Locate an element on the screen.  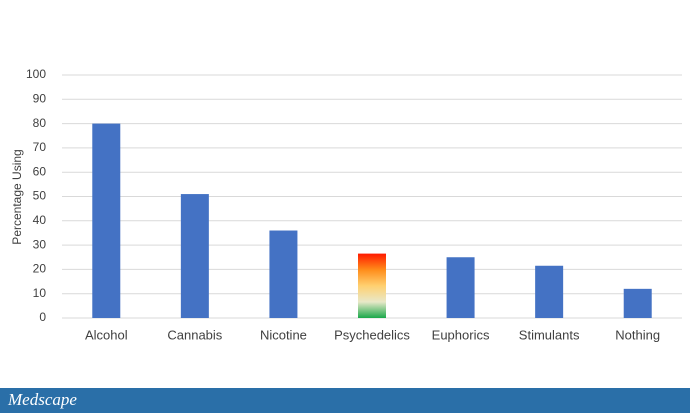
y-tick-label: 20 is located at coordinates (40, 269).